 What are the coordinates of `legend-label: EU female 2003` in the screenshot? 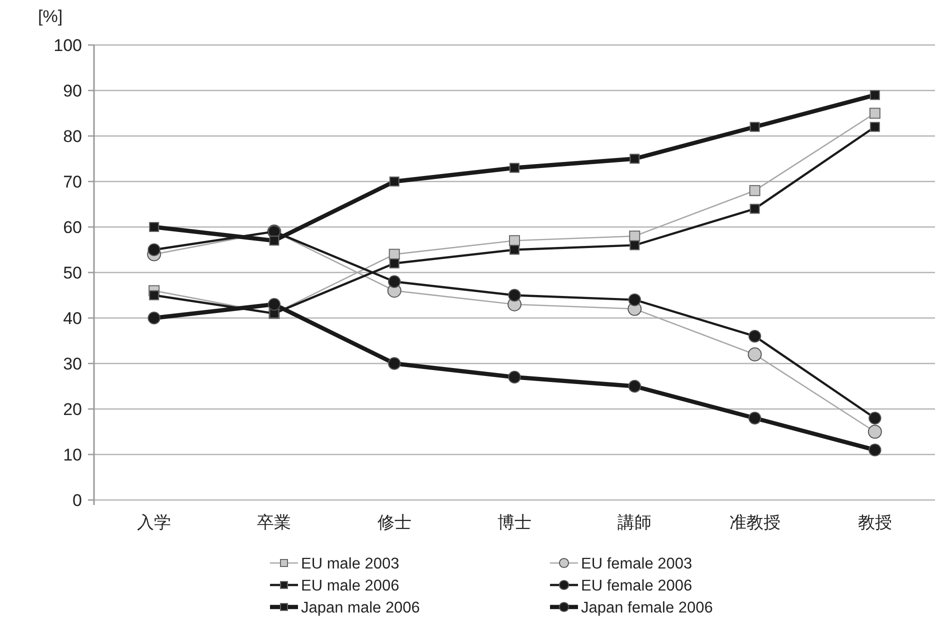 It's located at (636, 564).